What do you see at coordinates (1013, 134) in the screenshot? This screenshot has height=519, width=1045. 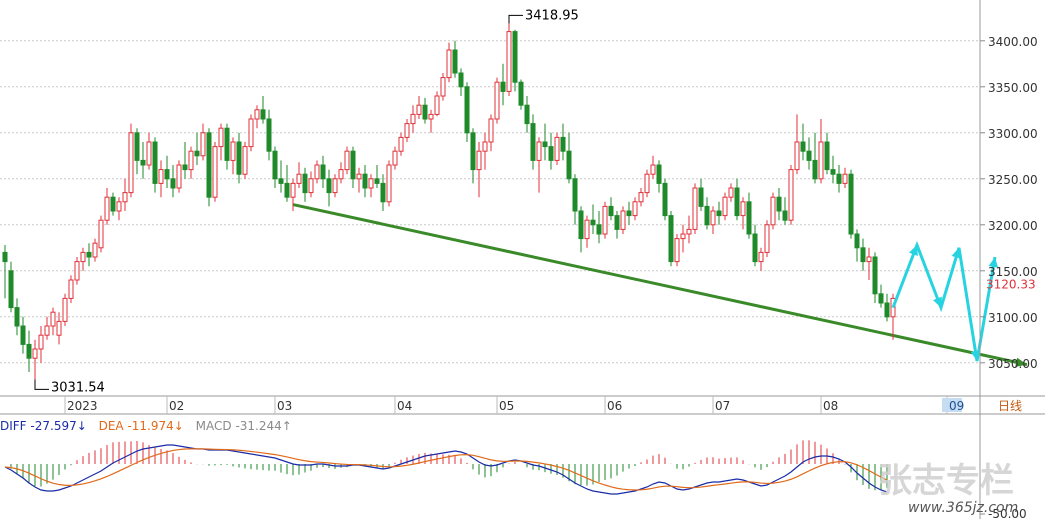 I see `price-tick-label: 3300.00` at bounding box center [1013, 134].